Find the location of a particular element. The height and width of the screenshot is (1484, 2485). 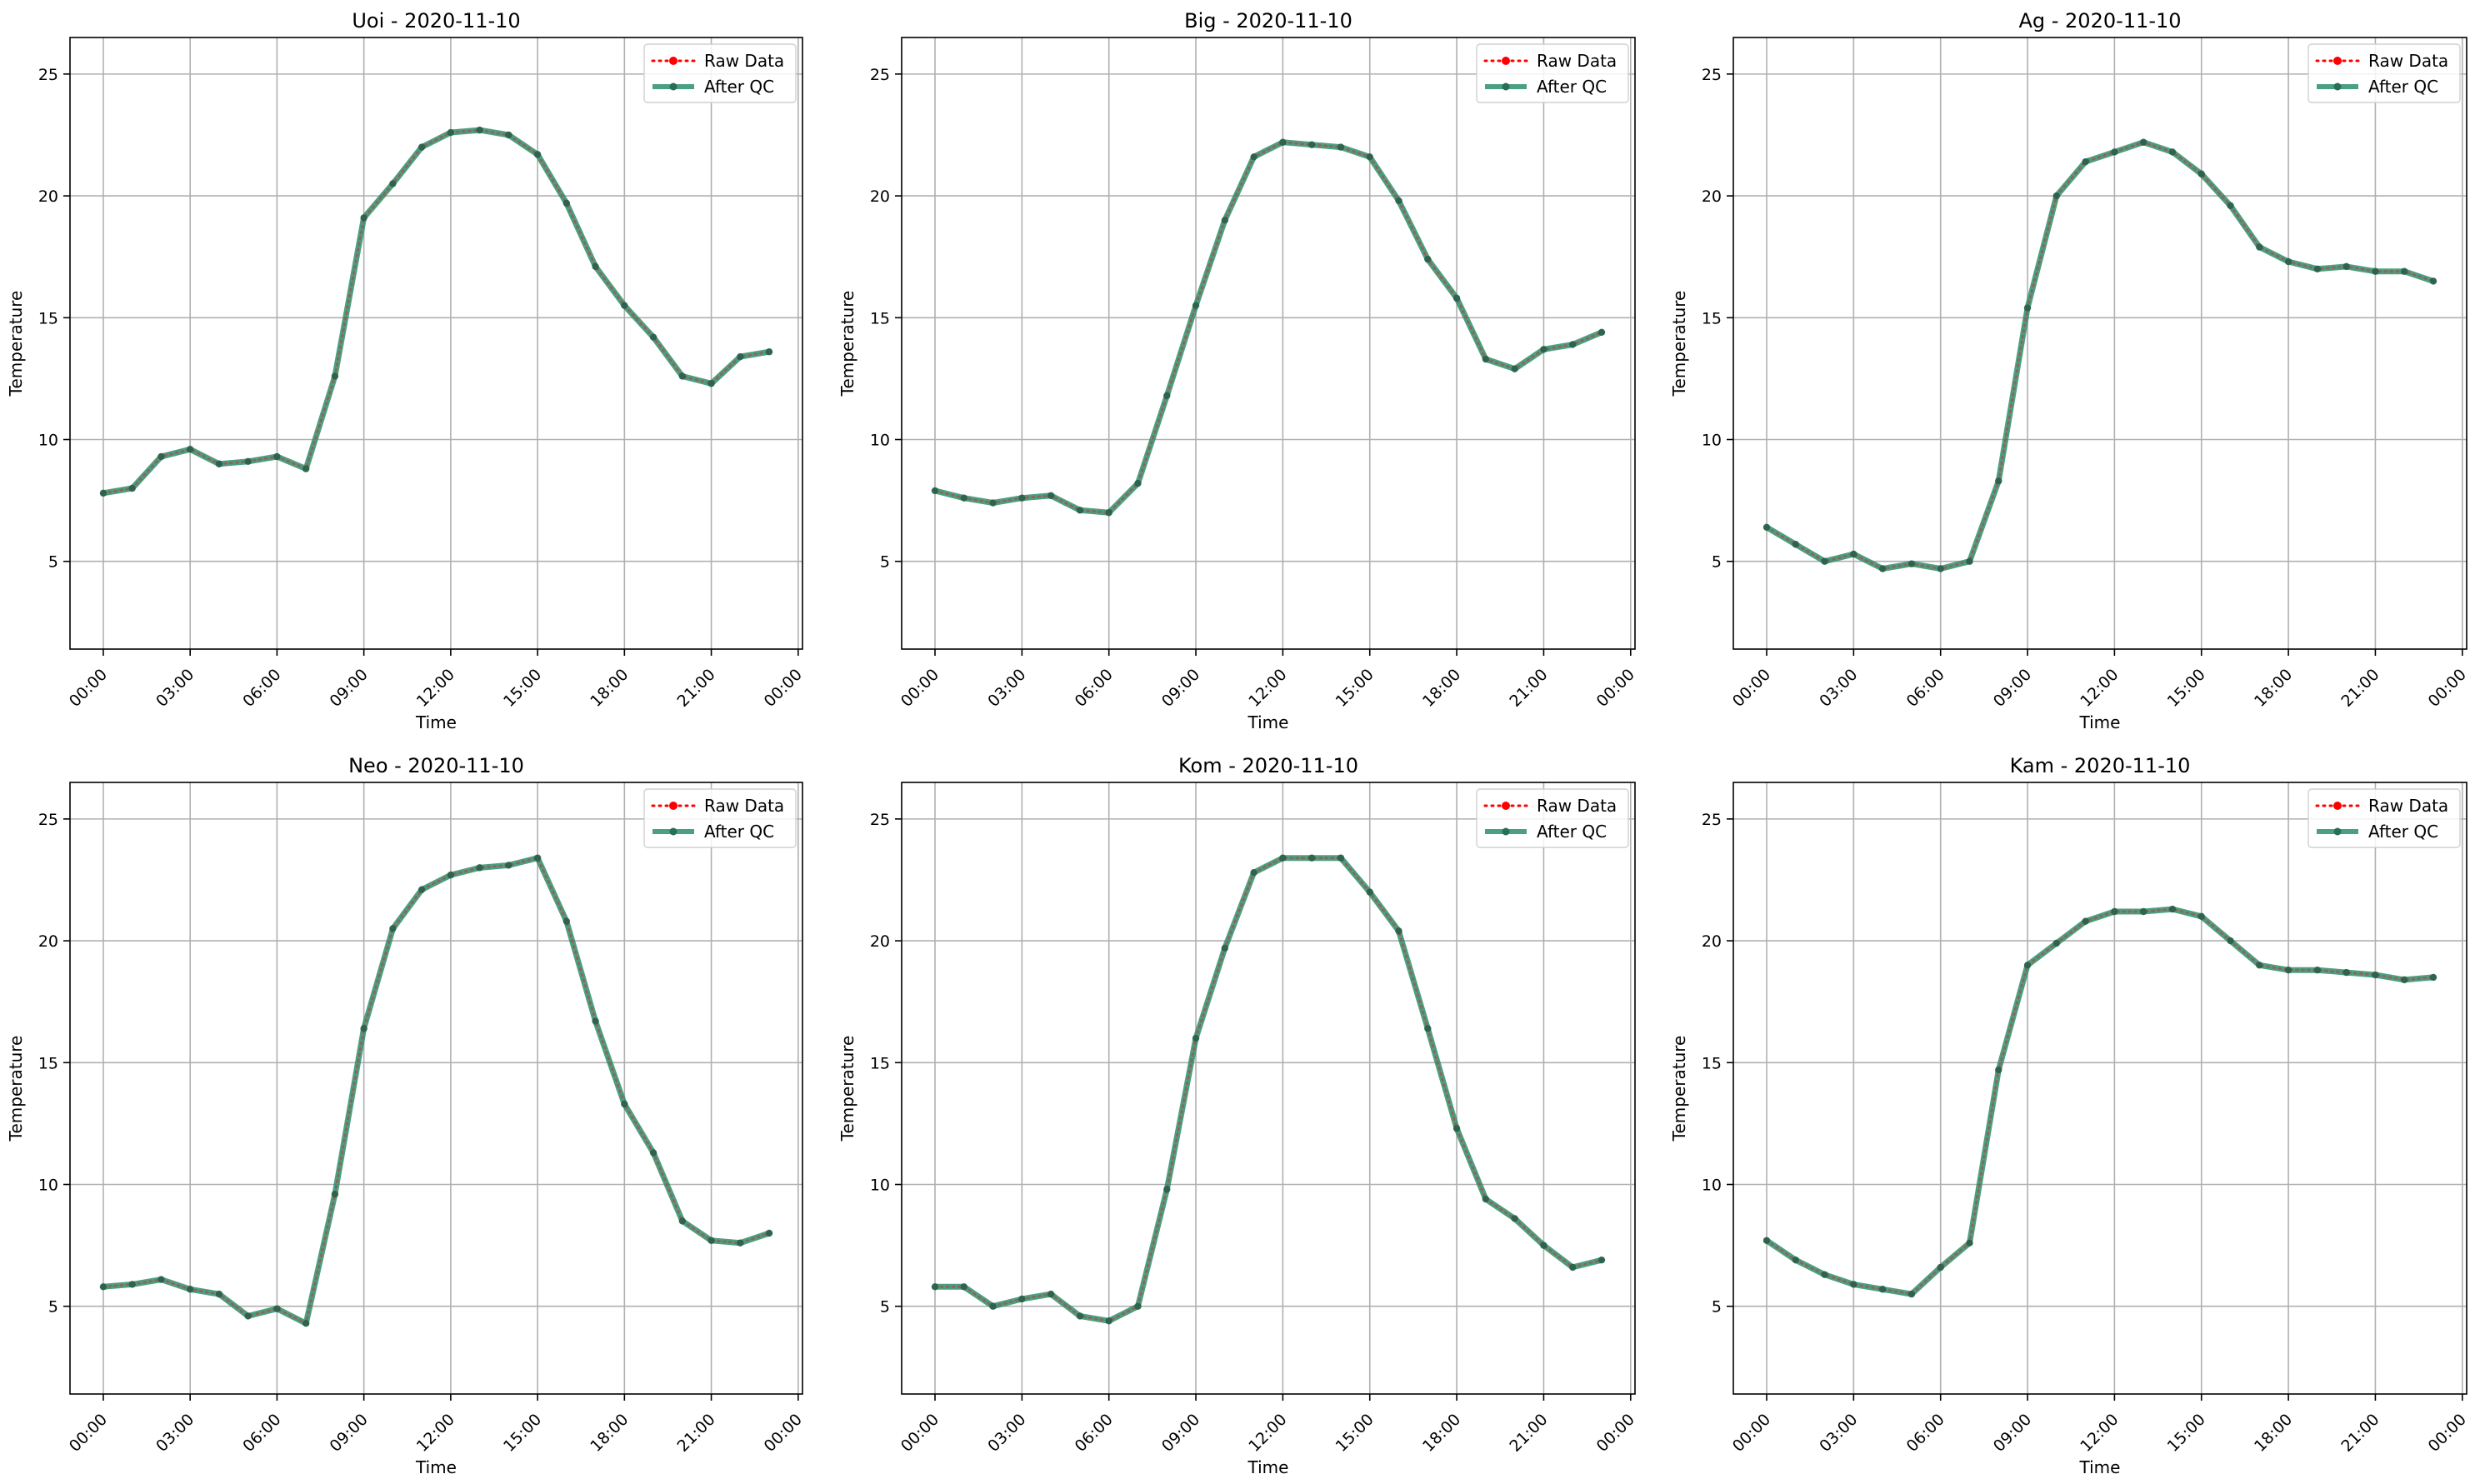

x-tick-label: 06:00 is located at coordinates (1094, 688).